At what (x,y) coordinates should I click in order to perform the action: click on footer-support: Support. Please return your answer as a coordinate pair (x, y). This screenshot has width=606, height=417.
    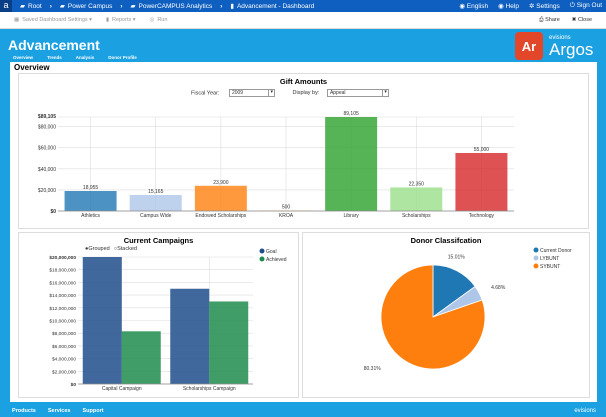
    Looking at the image, I should click on (93, 410).